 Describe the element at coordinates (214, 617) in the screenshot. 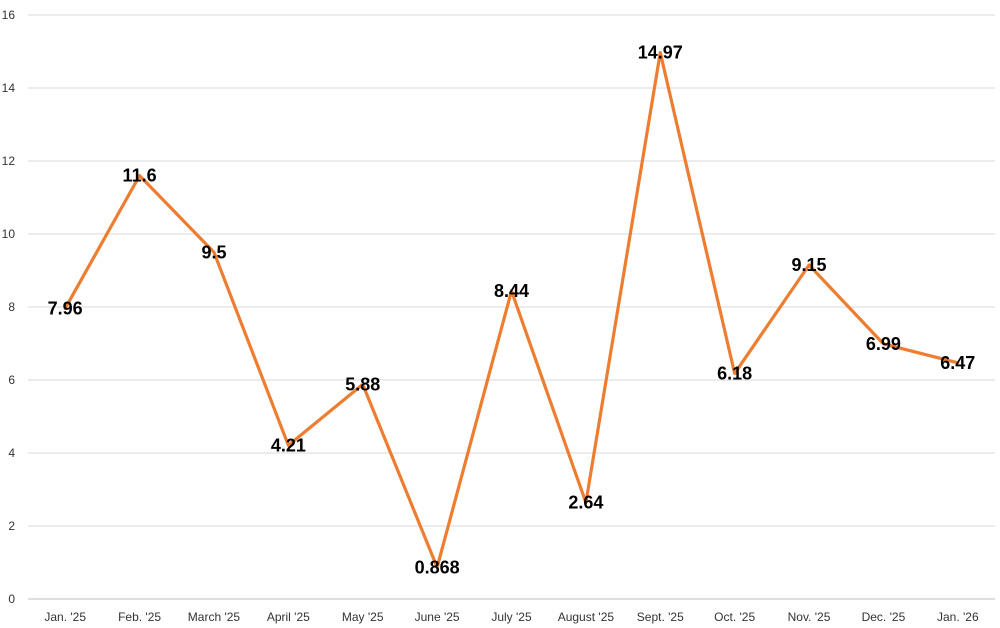

I see `x-tick-label: March '25` at that location.